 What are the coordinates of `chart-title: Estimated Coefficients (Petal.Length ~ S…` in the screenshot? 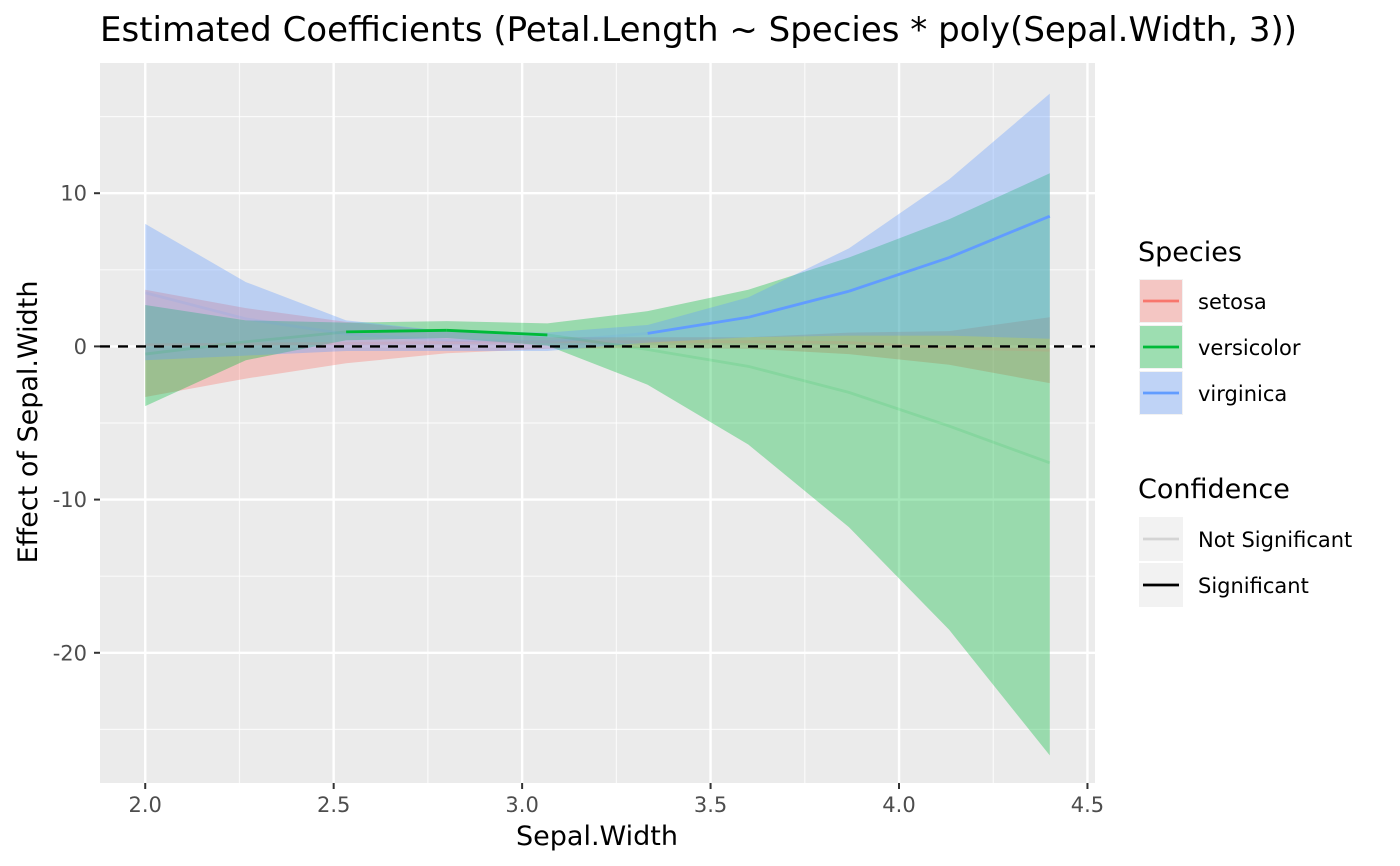 It's located at (698, 30).